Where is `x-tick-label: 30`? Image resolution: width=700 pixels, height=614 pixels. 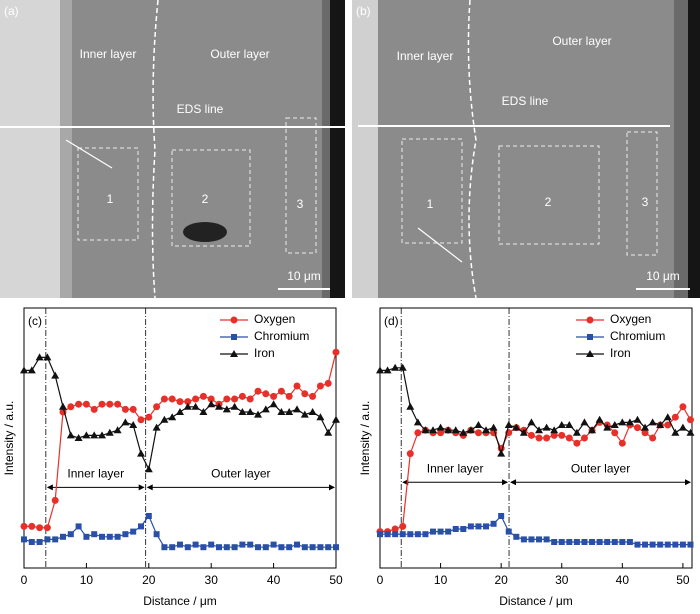
x-tick-label: 30 is located at coordinates (562, 580).